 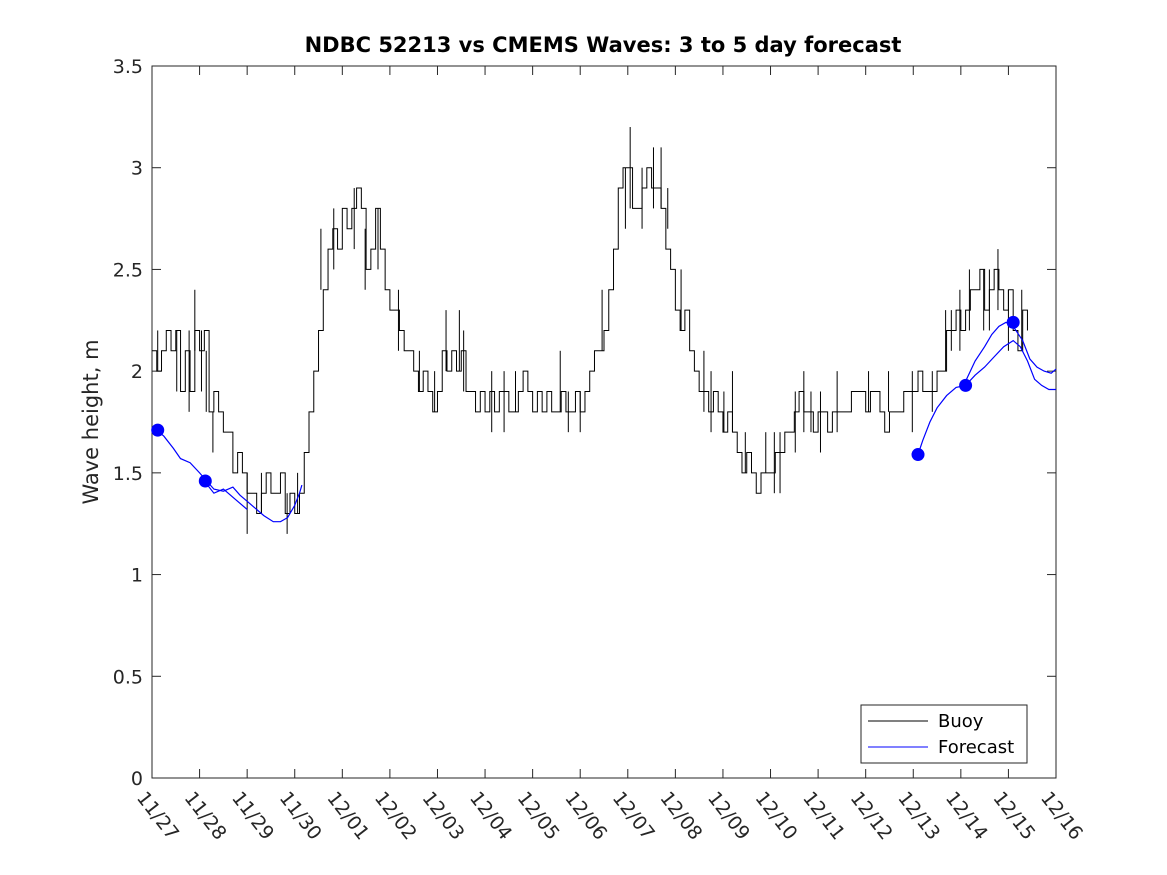 I want to click on legend: Buoy Forecast, so click(x=944, y=734).